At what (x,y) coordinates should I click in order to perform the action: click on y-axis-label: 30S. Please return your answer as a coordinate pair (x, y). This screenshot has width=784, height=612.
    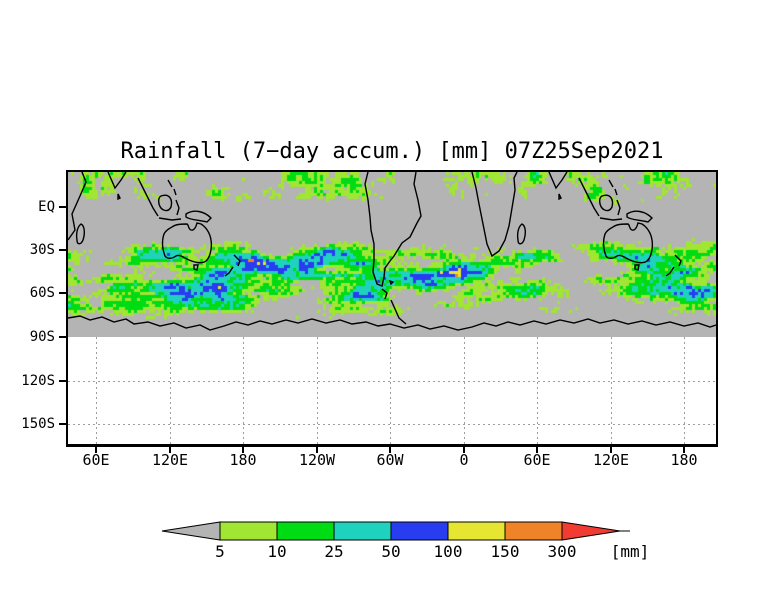
    Looking at the image, I should click on (42, 250).